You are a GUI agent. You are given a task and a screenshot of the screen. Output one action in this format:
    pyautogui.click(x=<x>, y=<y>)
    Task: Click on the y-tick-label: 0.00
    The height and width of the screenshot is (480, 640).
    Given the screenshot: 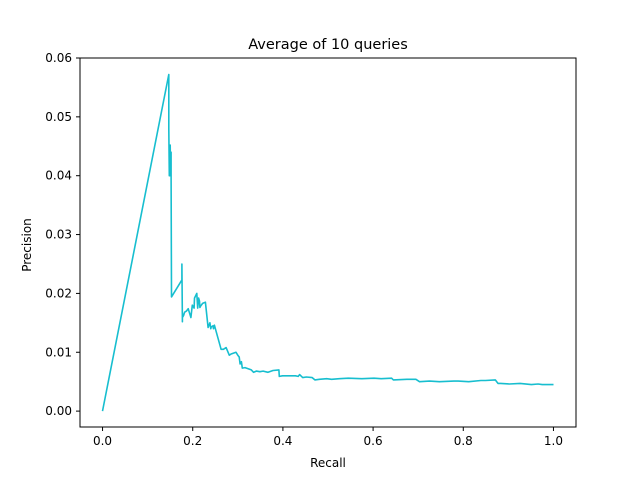 What is the action you would take?
    pyautogui.click(x=58, y=411)
    